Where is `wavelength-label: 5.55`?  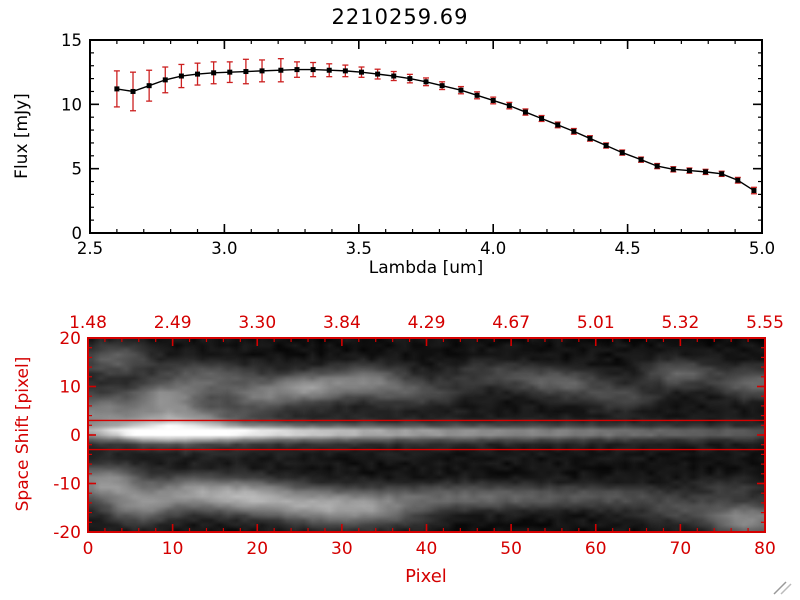
wavelength-label: 5.55 is located at coordinates (765, 323).